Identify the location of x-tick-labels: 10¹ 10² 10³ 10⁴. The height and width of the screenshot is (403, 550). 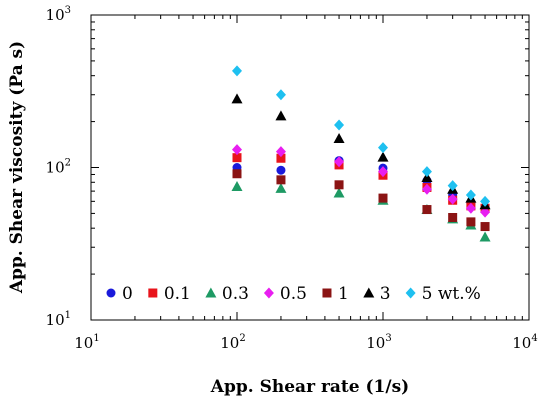
(305, 342).